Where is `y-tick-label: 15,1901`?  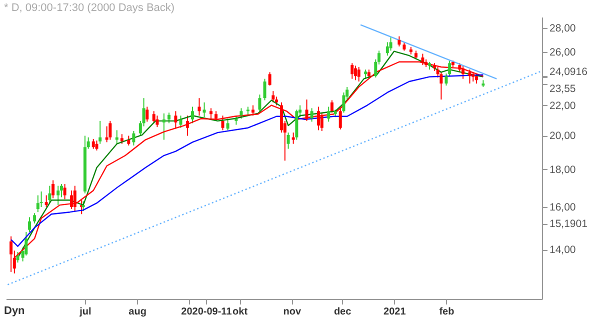
y-tick-label: 15,1901 is located at coordinates (569, 224).